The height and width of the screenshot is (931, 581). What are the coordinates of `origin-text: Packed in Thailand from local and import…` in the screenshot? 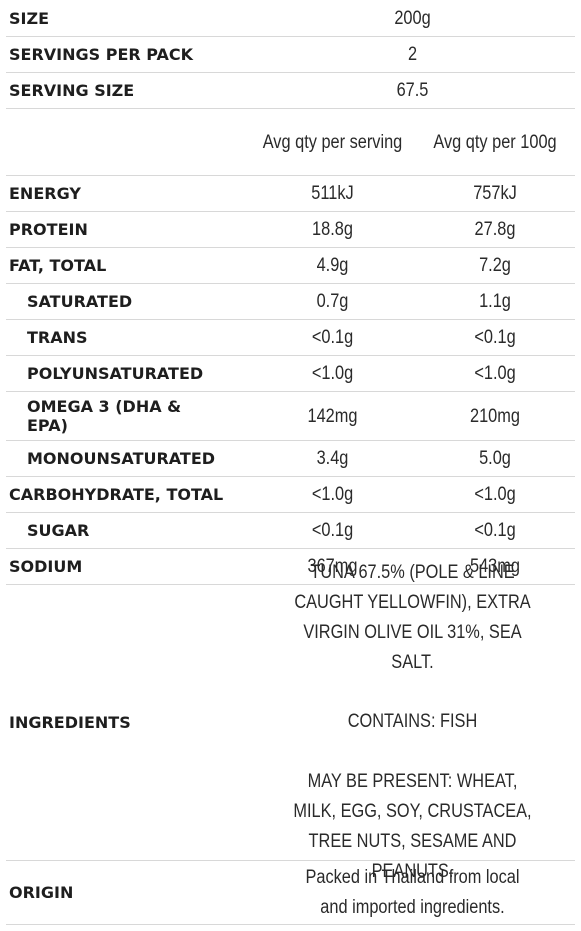 It's located at (412, 892).